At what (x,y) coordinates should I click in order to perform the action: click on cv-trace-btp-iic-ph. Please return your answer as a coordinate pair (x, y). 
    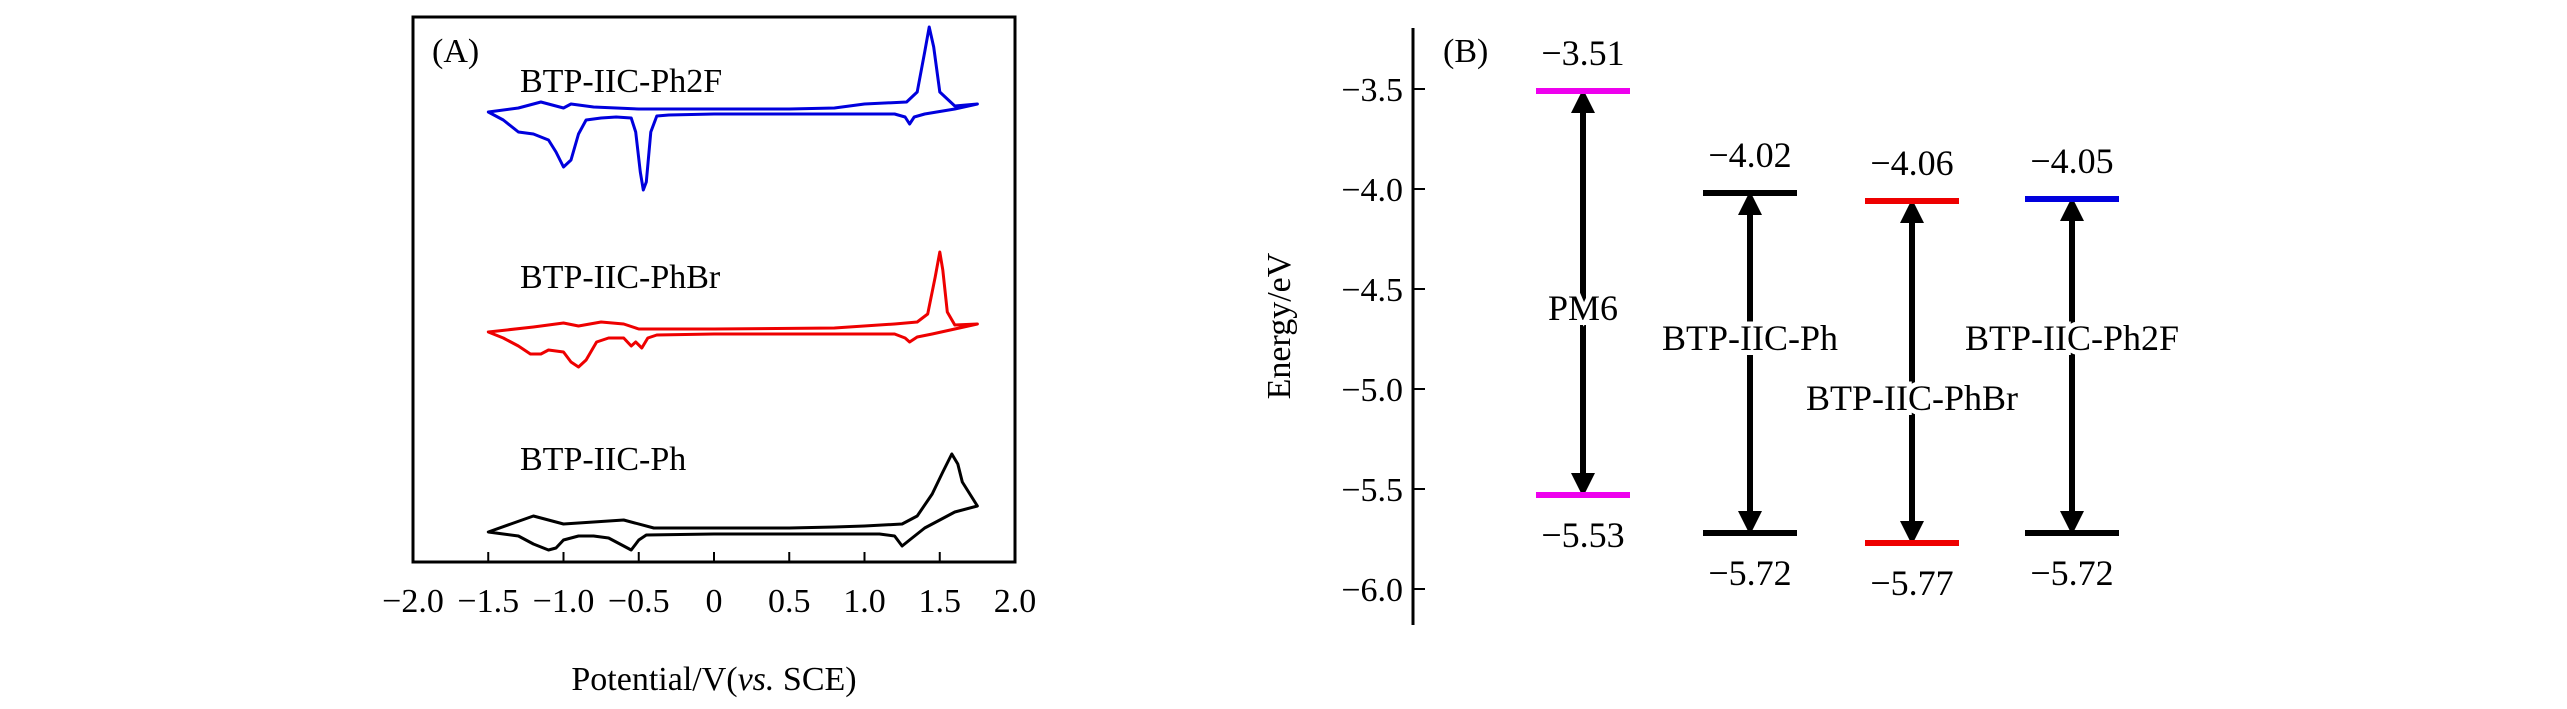
    Looking at the image, I should click on (732, 502).